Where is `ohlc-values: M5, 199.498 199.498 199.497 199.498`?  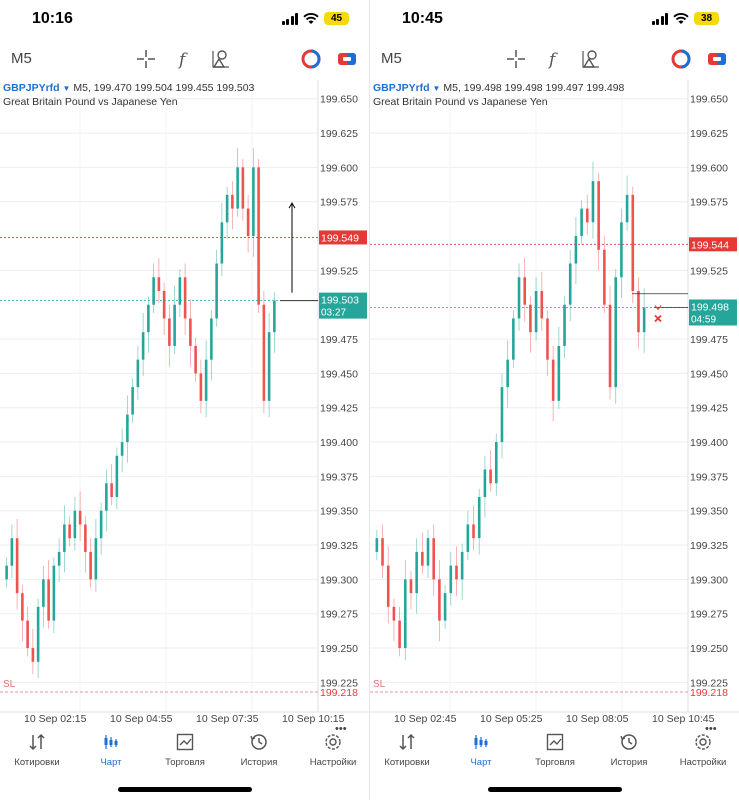
ohlc-values: M5, 199.498 199.498 199.497 199.498 is located at coordinates (534, 88).